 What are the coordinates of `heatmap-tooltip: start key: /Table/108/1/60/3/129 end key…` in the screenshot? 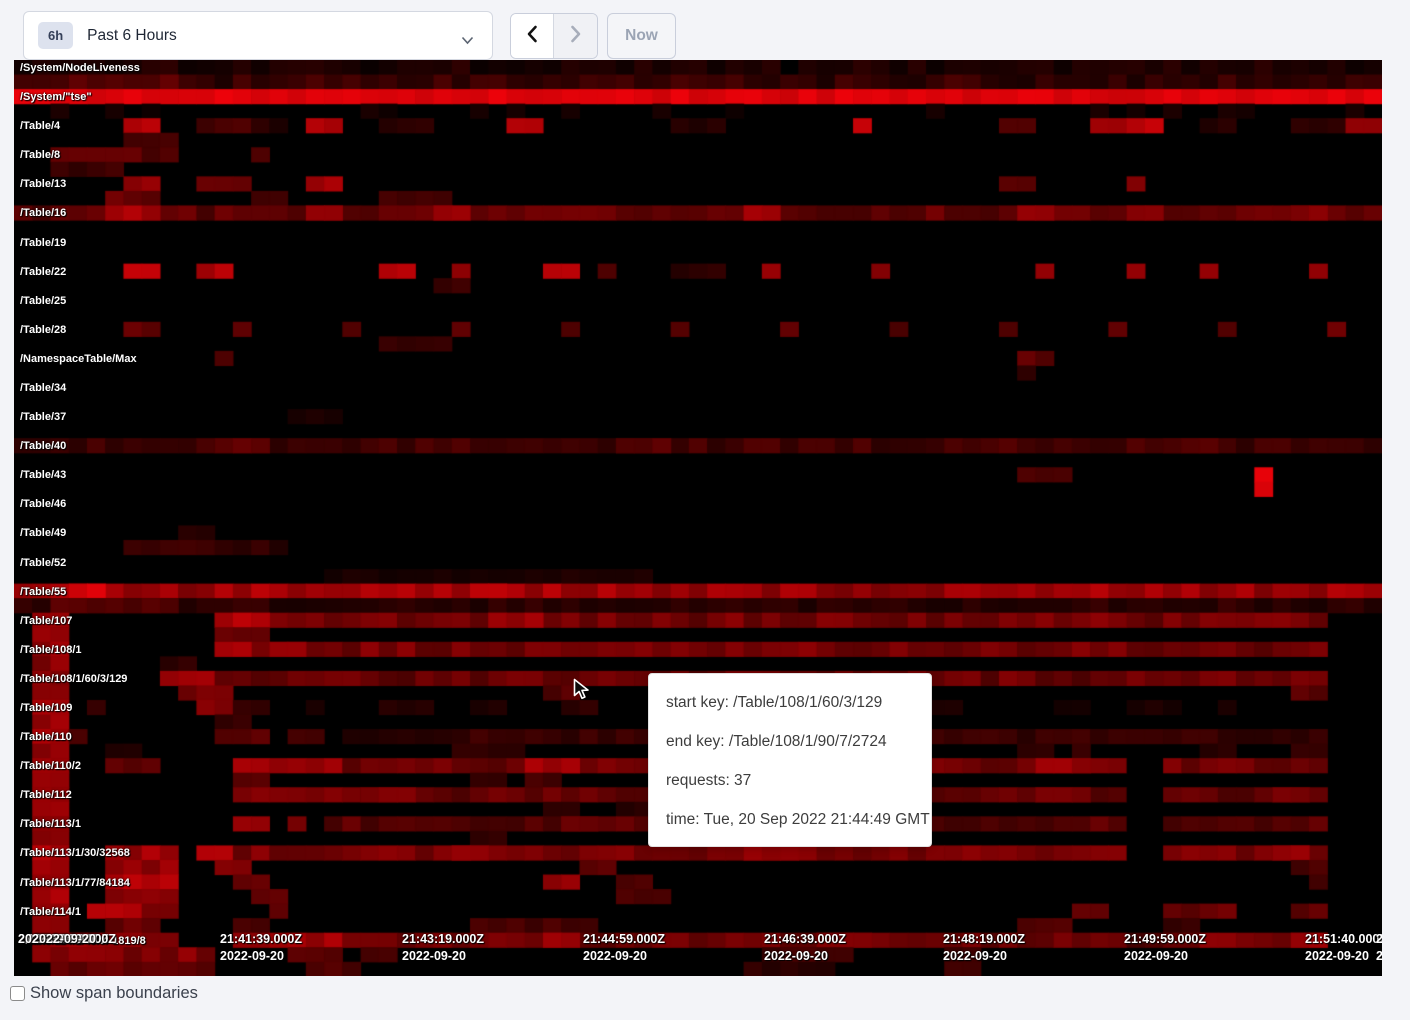 It's located at (790, 760).